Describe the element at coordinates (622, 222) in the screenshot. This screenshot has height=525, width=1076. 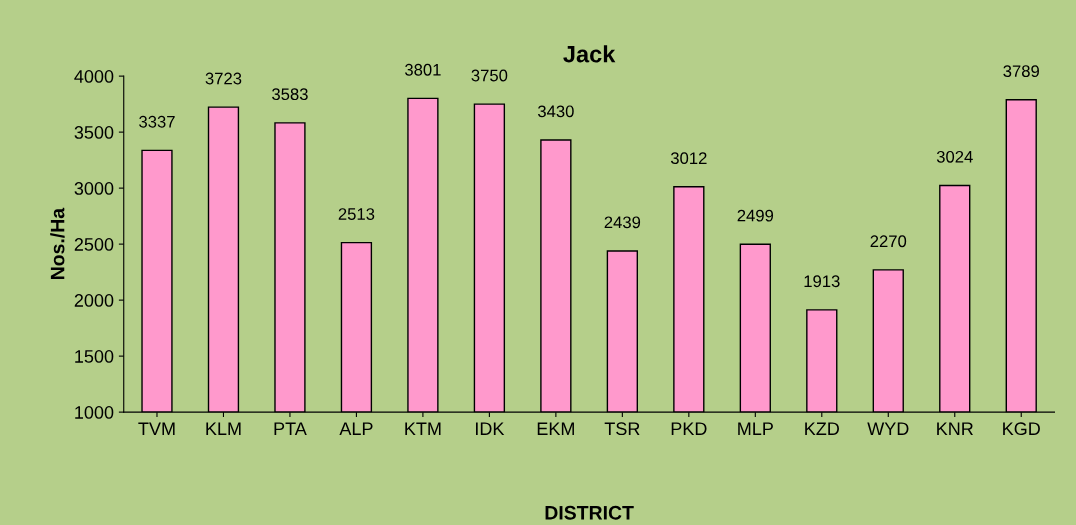
I see `data-label: 2439` at that location.